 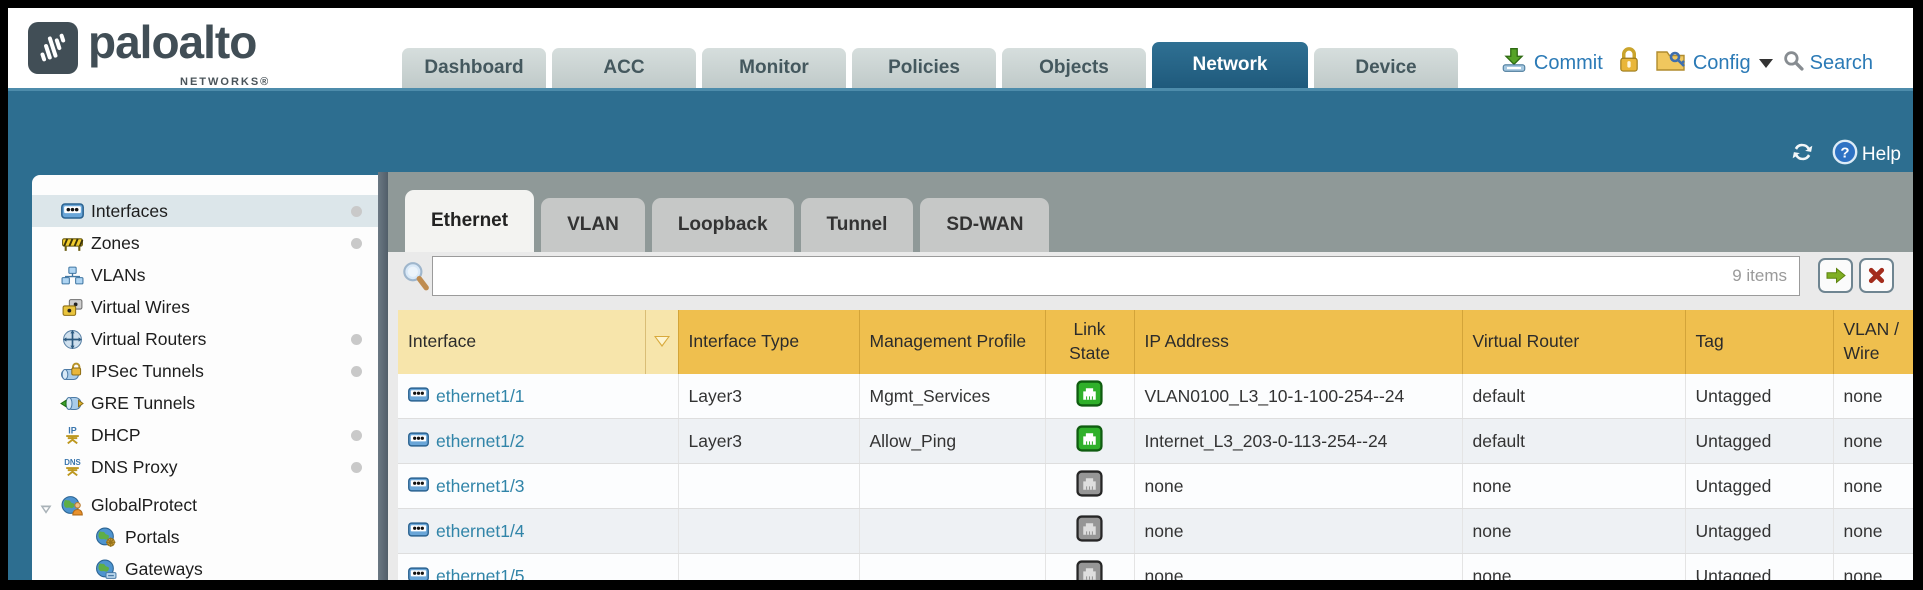 What do you see at coordinates (1759, 275) in the screenshot?
I see `items-count: 9 items` at bounding box center [1759, 275].